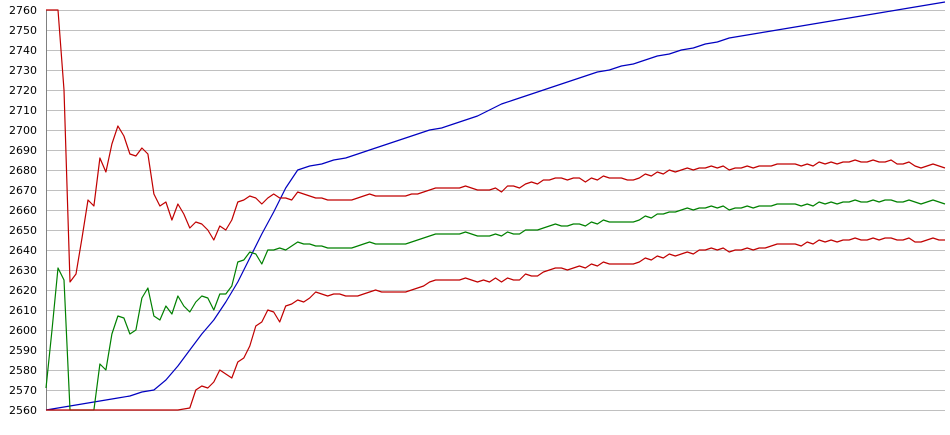 The width and height of the screenshot is (950, 435). I want to click on y-tick-label: 2700, so click(23, 130).